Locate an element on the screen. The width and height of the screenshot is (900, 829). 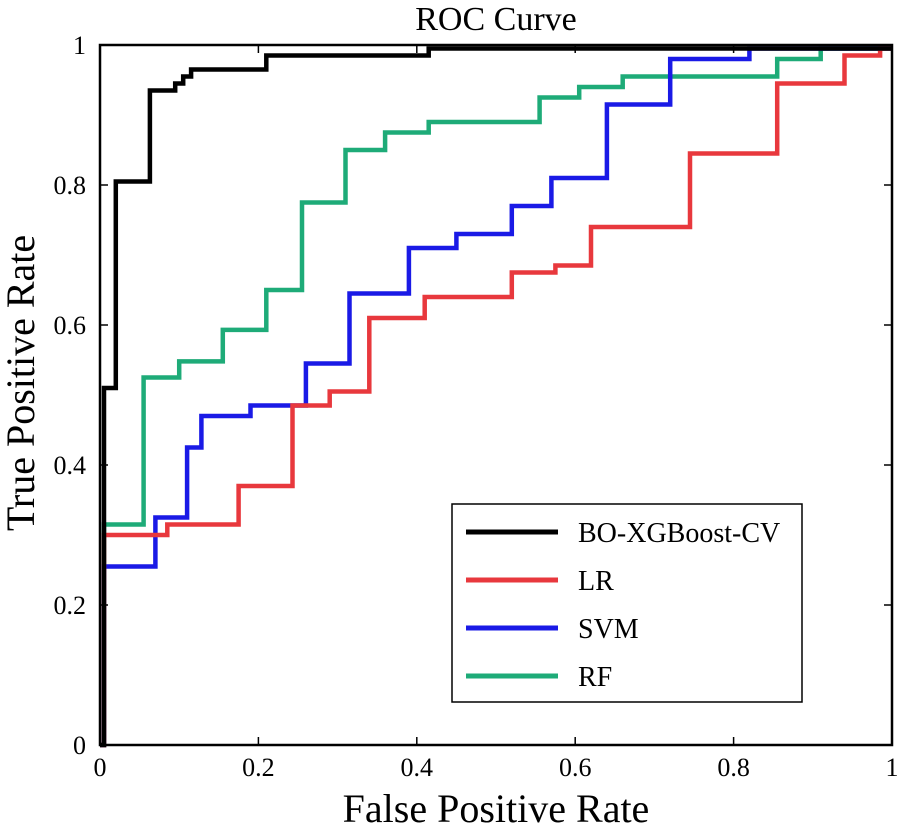
x-axis-label: False Positive Rate is located at coordinates (496, 807).